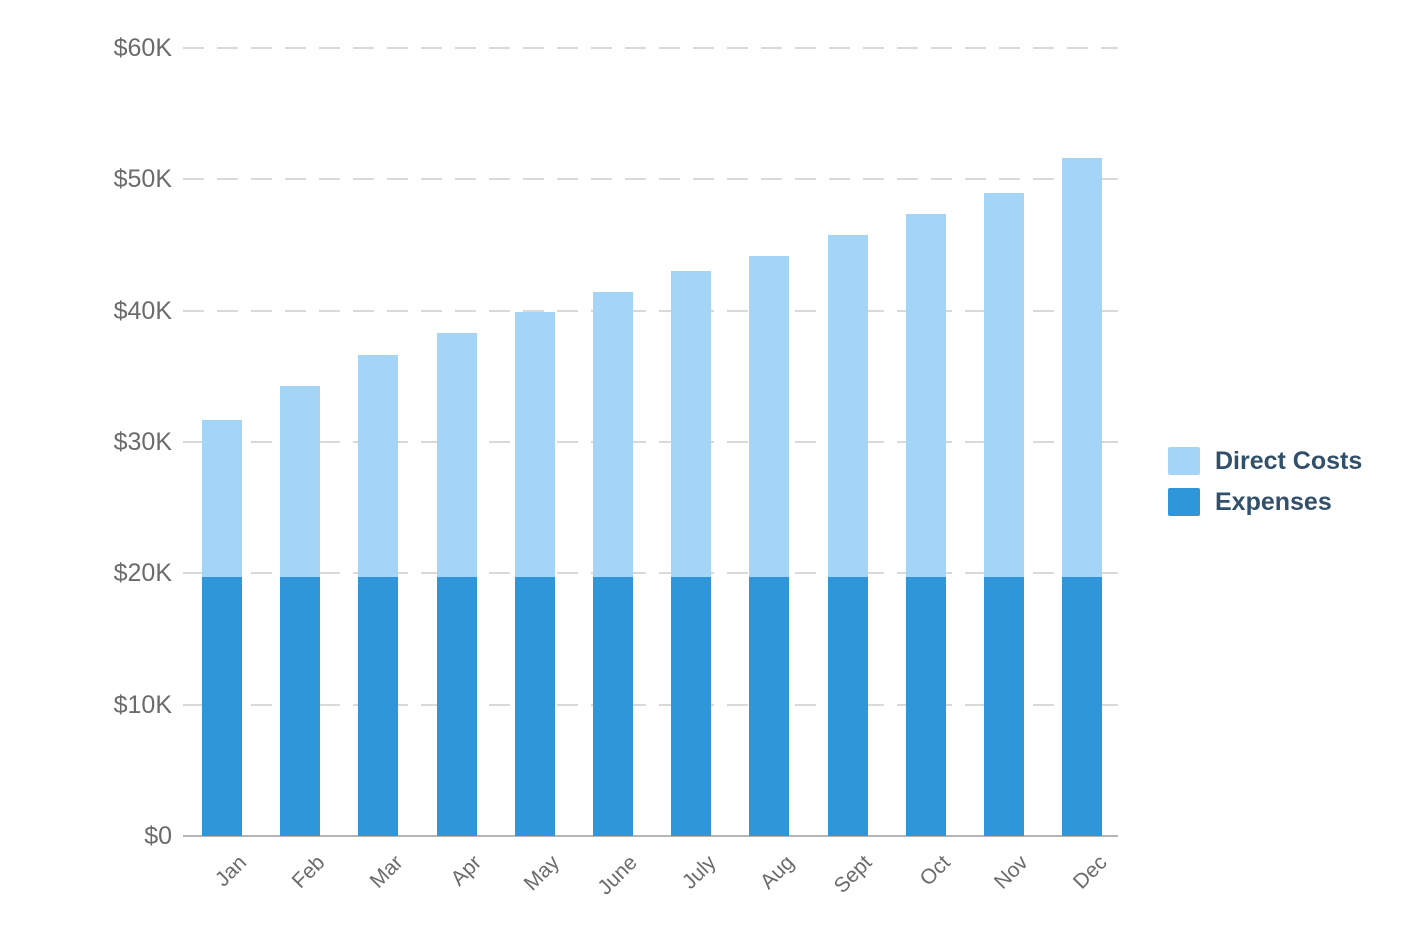  I want to click on gridline--10k, so click(650, 704).